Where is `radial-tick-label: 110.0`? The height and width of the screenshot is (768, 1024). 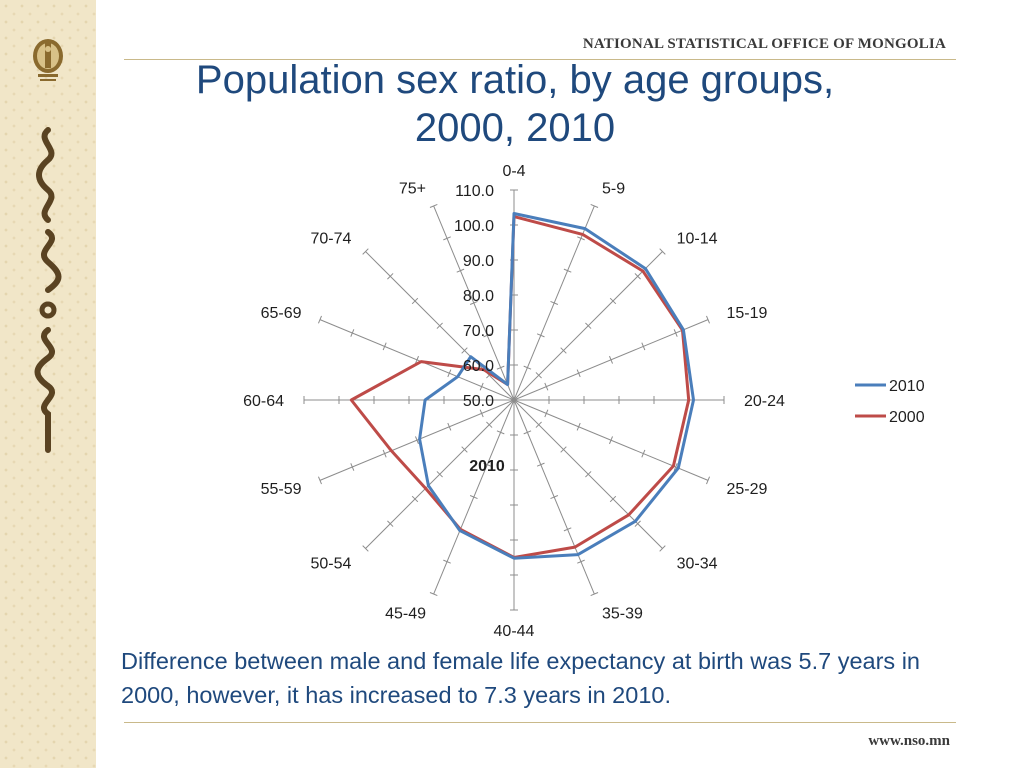 radial-tick-label: 110.0 is located at coordinates (474, 191).